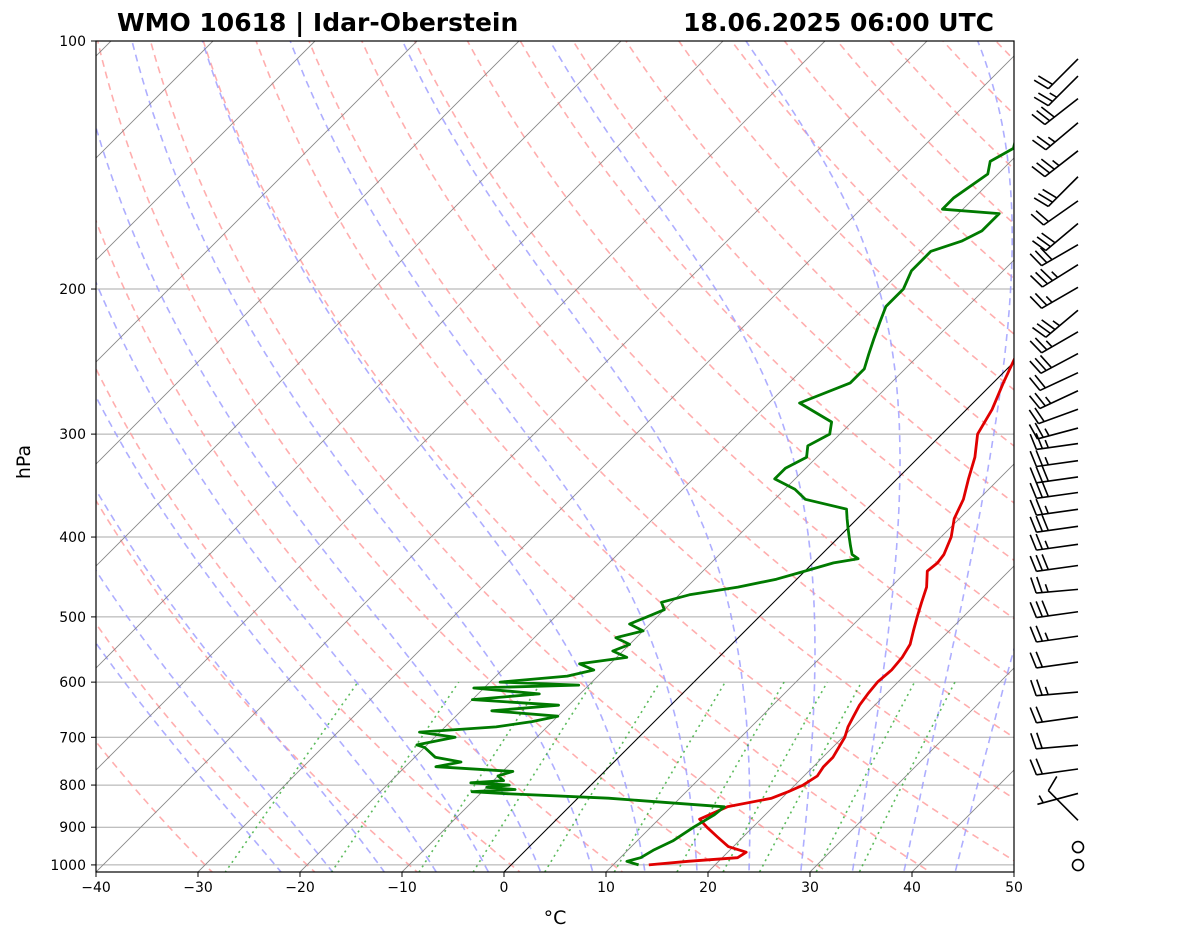  What do you see at coordinates (72, 538) in the screenshot?
I see `y-tick-label: 400` at bounding box center [72, 538].